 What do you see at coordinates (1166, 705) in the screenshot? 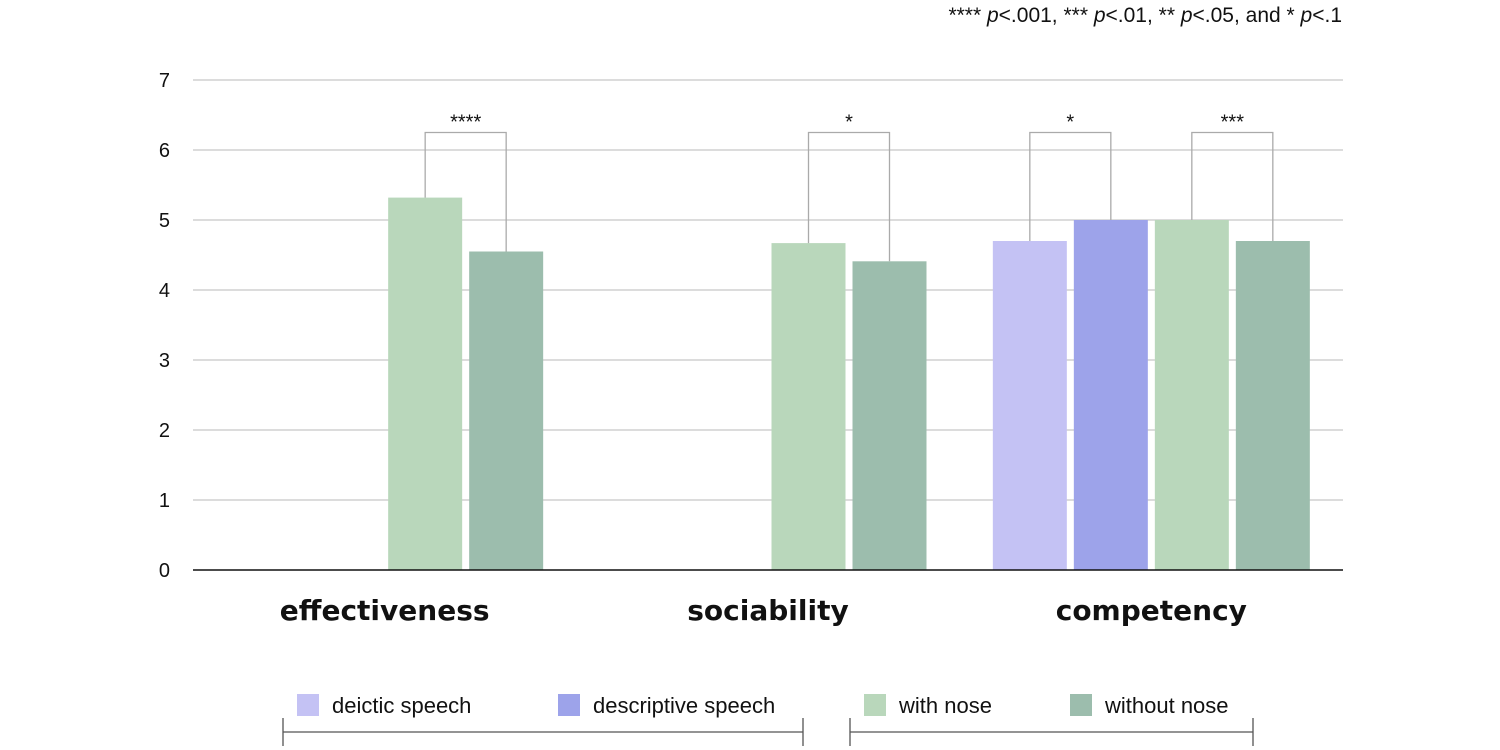
I see `legend-label: without nose` at bounding box center [1166, 705].